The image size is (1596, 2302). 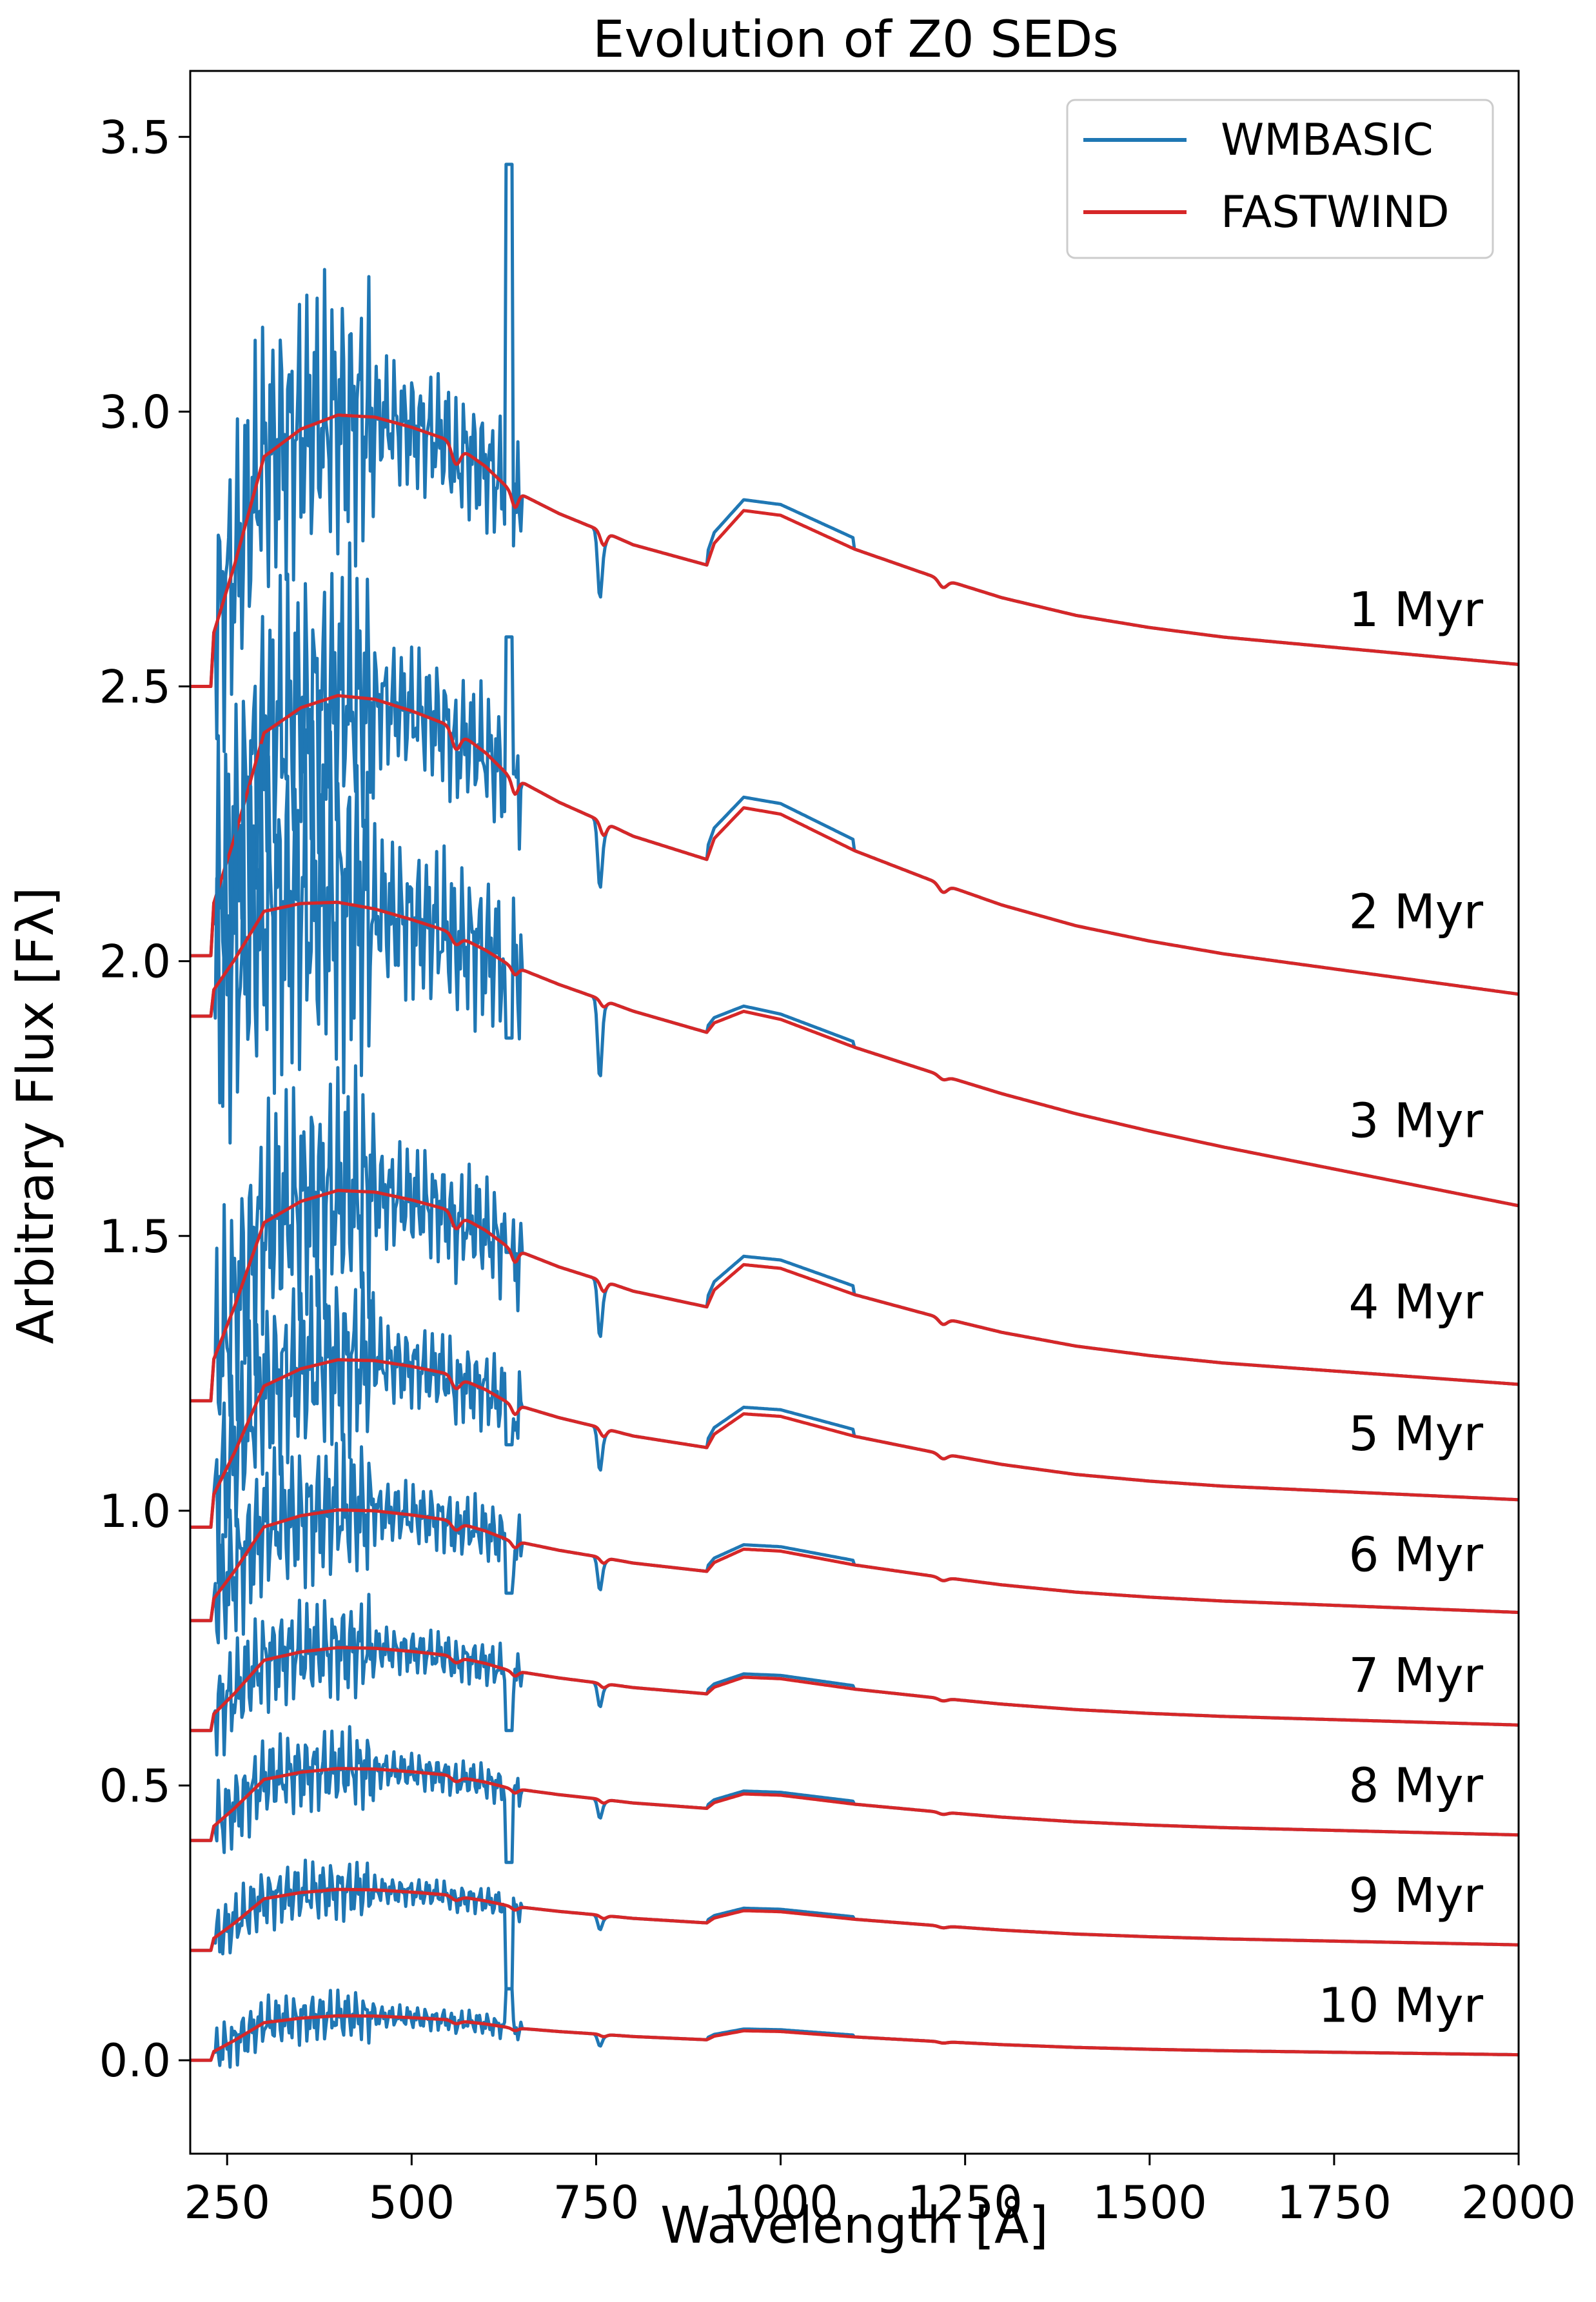 What do you see at coordinates (1400, 2005) in the screenshot?
I see `age-label: 10 Myr` at bounding box center [1400, 2005].